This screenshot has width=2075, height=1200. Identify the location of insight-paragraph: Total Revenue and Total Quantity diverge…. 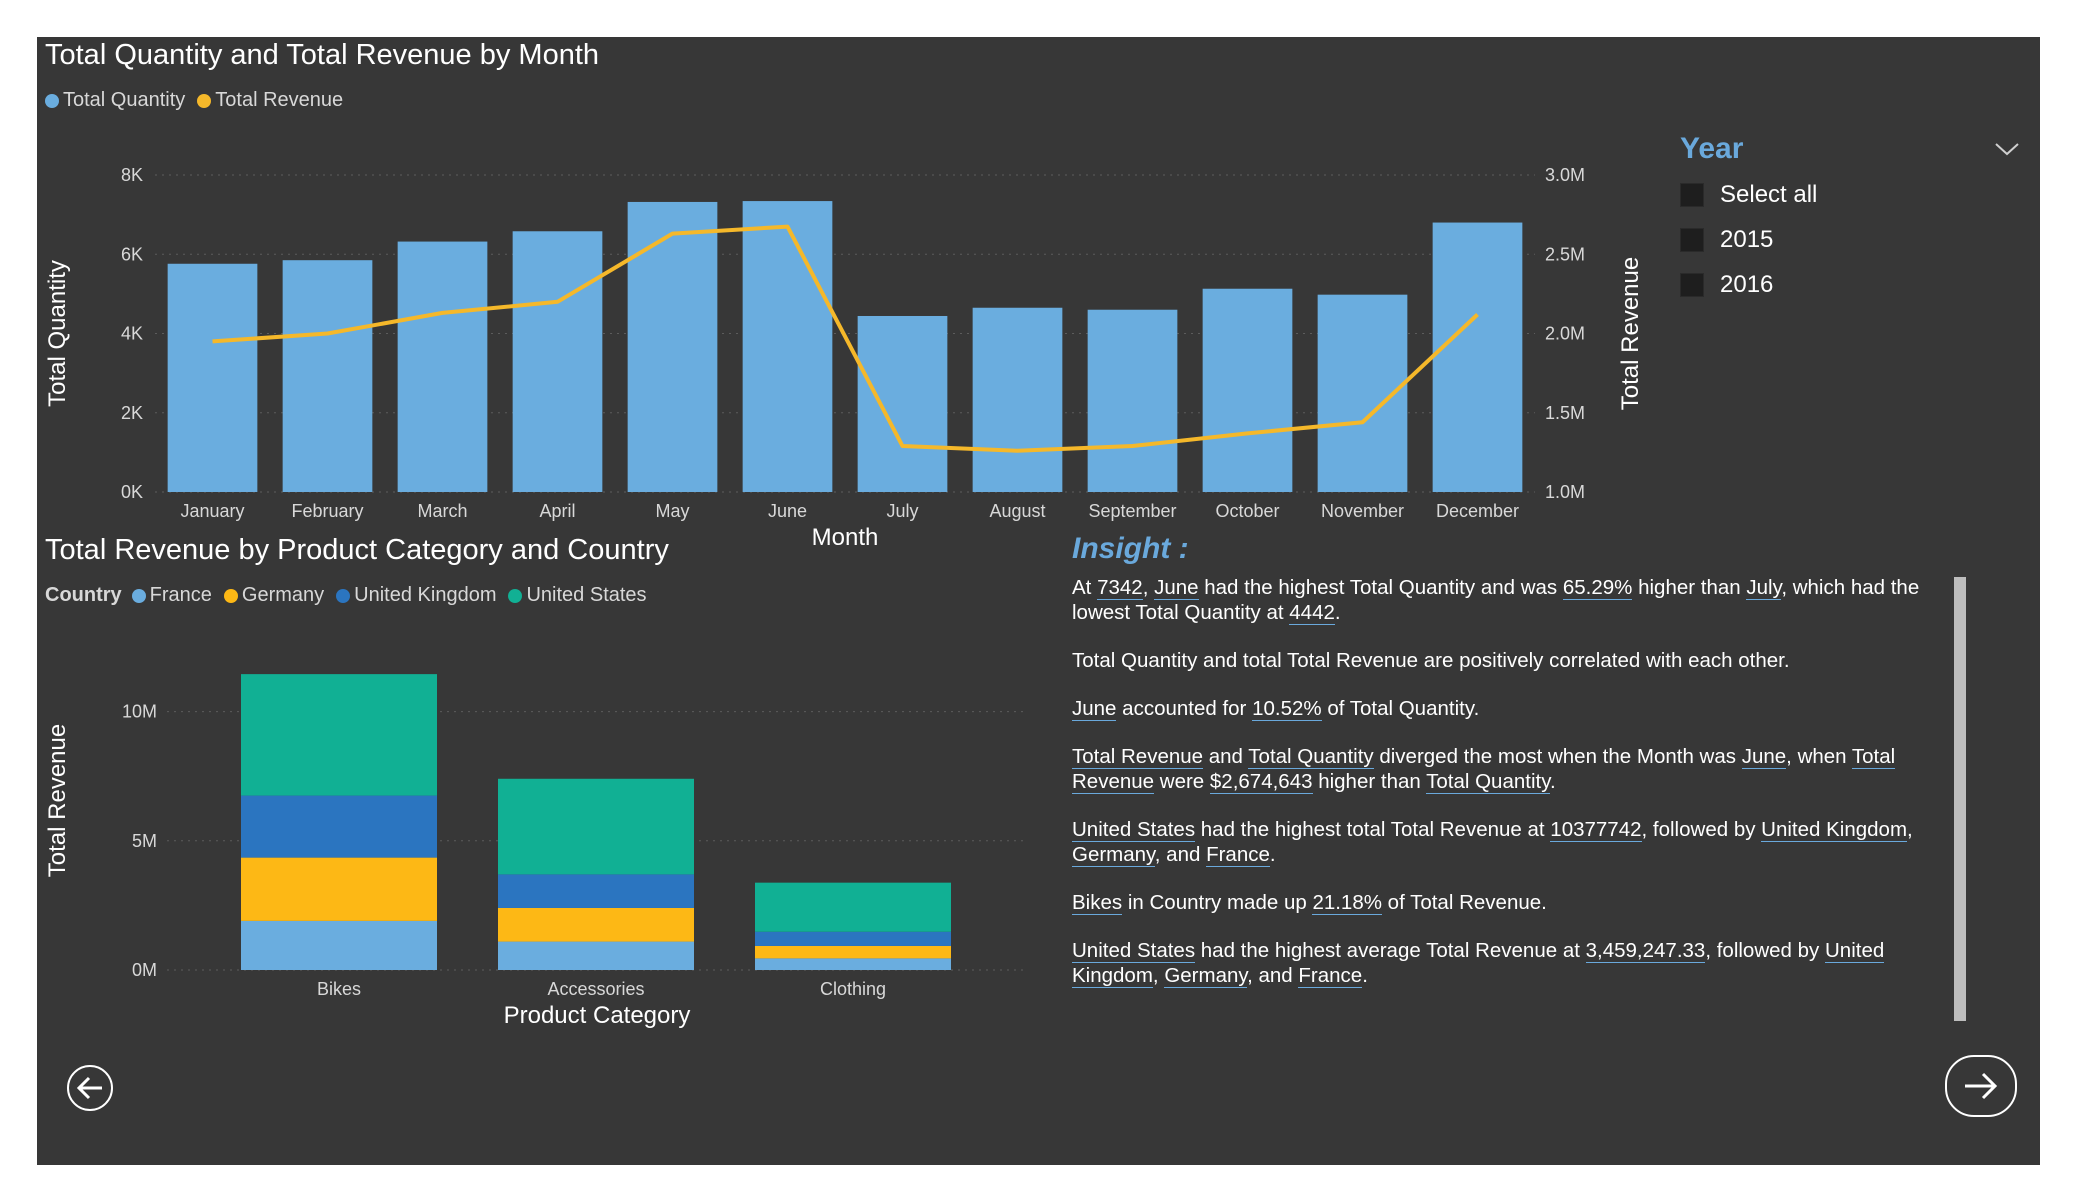
(1484, 769).